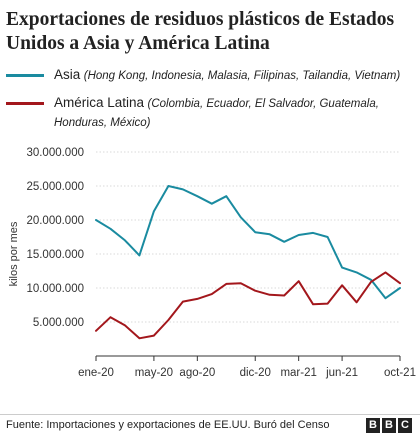  Describe the element at coordinates (405, 425) in the screenshot. I see `logo-letter-3: C` at that location.